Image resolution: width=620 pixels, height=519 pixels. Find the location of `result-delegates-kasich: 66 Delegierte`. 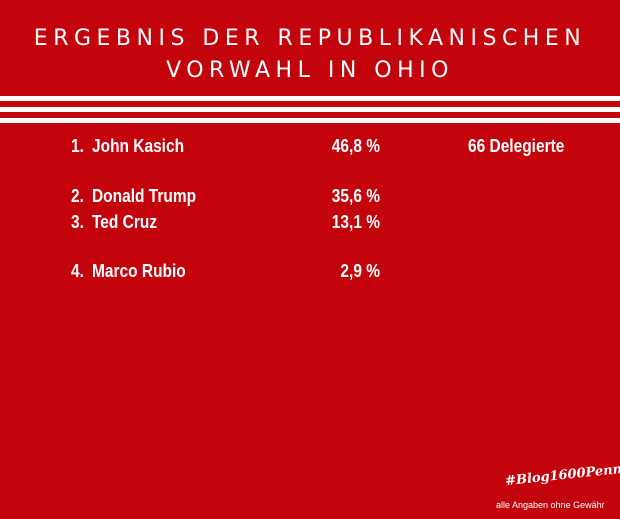

result-delegates-kasich: 66 Delegierte is located at coordinates (516, 146).